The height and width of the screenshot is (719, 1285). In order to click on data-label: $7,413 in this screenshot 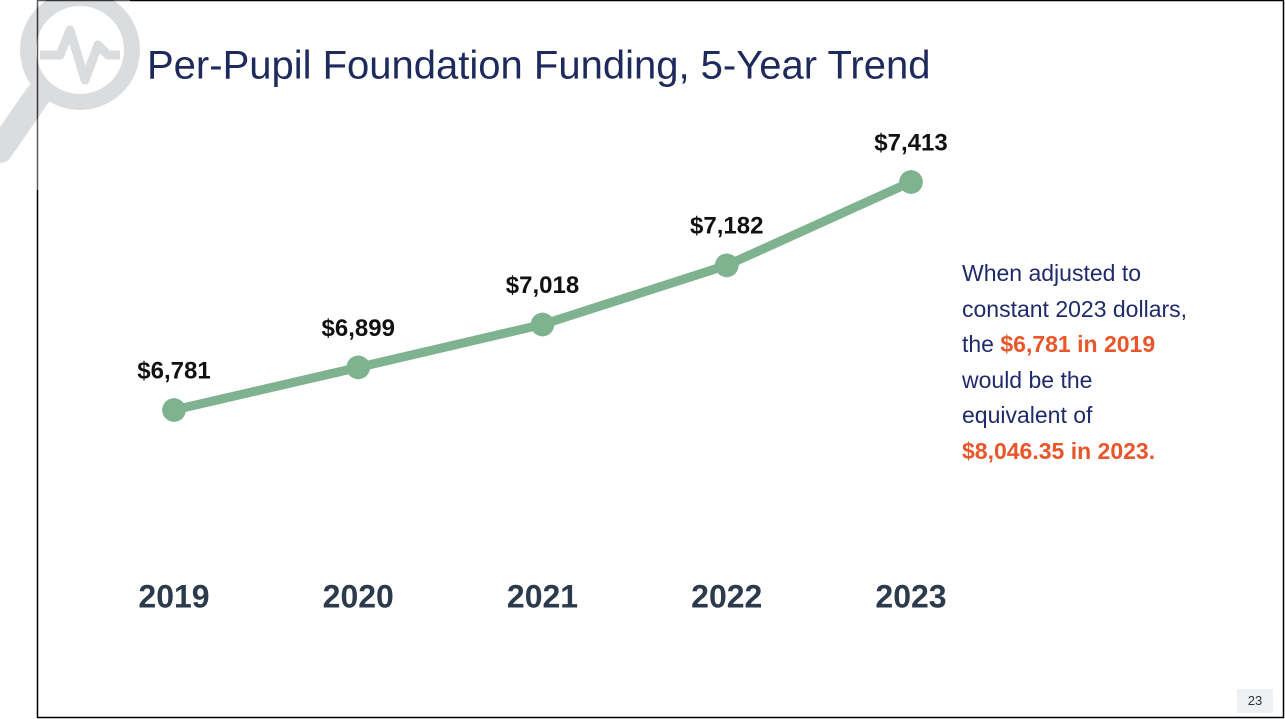, I will do `click(910, 142)`.